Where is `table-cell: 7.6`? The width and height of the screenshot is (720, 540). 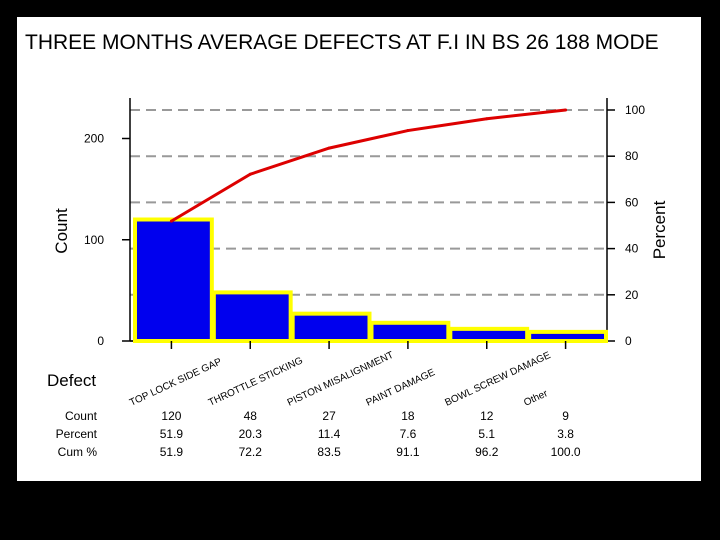 table-cell: 7.6 is located at coordinates (408, 434).